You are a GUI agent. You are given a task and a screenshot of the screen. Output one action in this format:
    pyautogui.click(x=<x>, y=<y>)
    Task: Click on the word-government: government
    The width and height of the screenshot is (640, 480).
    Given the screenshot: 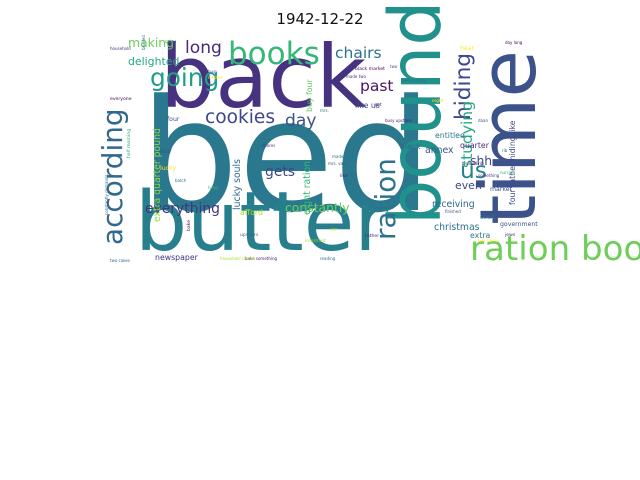 What is the action you would take?
    pyautogui.click(x=519, y=224)
    